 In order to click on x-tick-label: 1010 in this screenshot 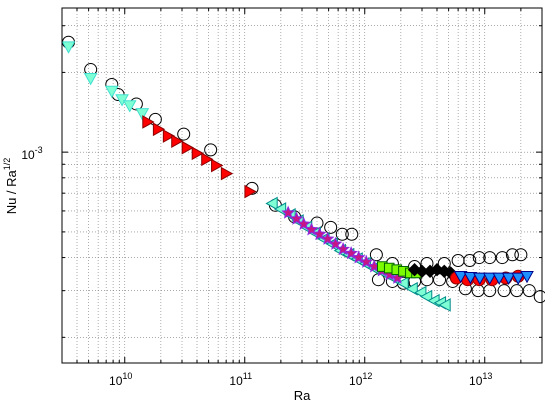, I will do `click(120, 379)`.